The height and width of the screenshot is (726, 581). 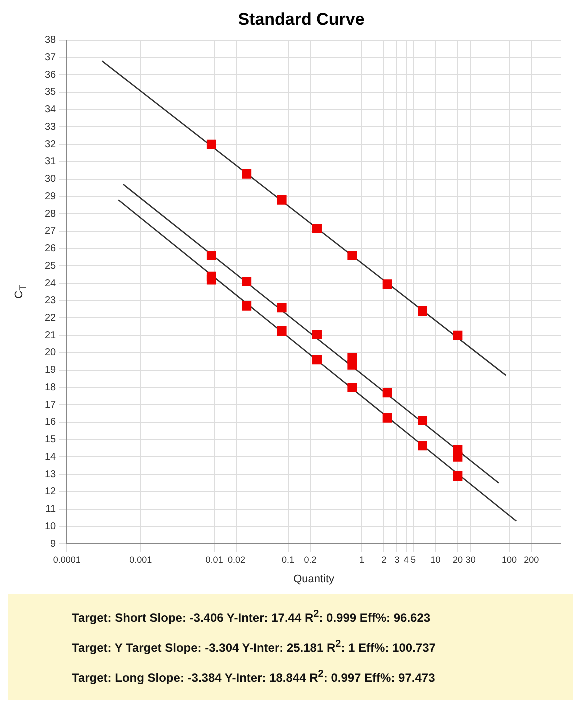 I want to click on y-tick-label: 21, so click(x=51, y=336).